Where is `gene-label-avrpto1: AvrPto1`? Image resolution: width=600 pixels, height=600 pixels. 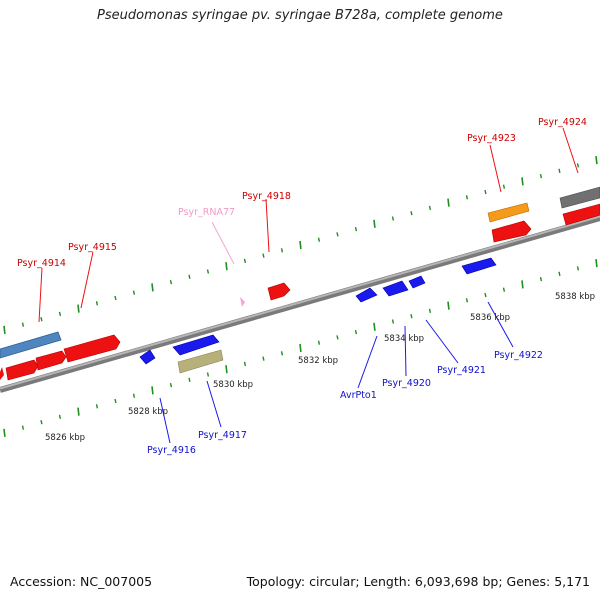 gene-label-avrpto1: AvrPto1 is located at coordinates (358, 395).